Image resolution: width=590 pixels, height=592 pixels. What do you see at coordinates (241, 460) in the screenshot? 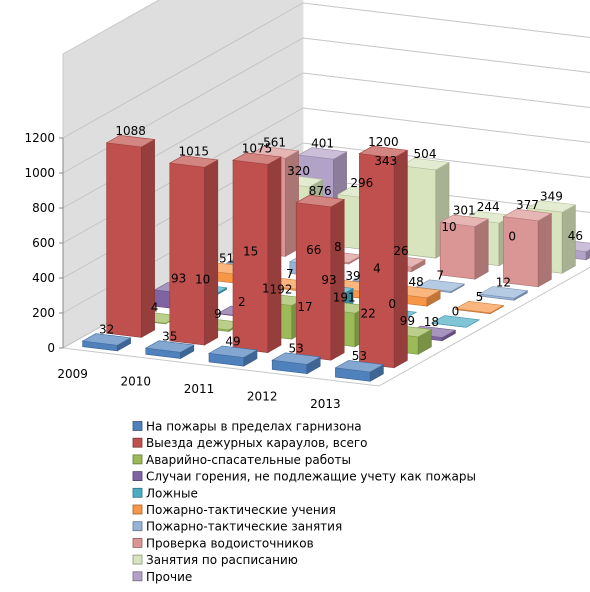
I see `legend-item: Аварийно-спасательные работы` at bounding box center [241, 460].